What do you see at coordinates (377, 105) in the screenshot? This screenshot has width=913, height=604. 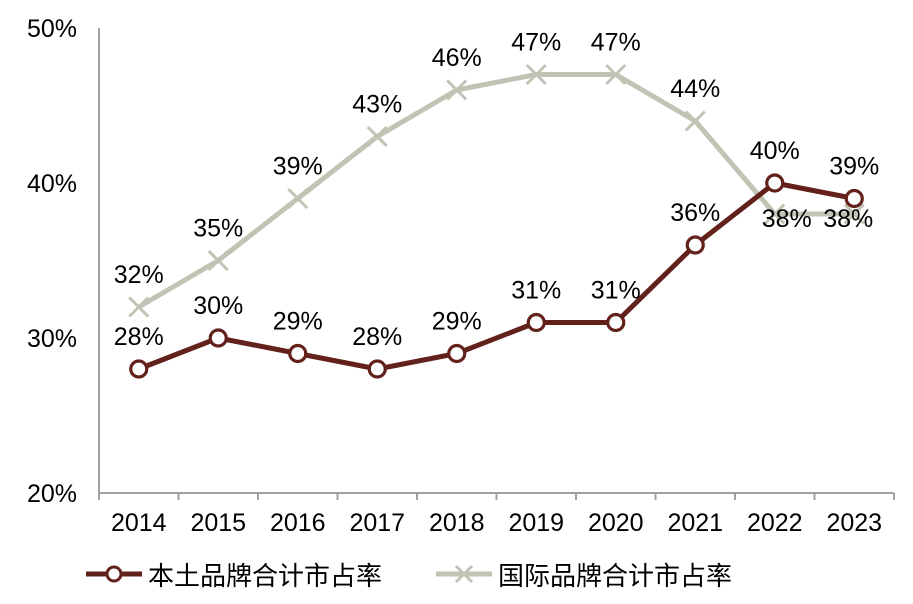 I see `data-label: 43%` at bounding box center [377, 105].